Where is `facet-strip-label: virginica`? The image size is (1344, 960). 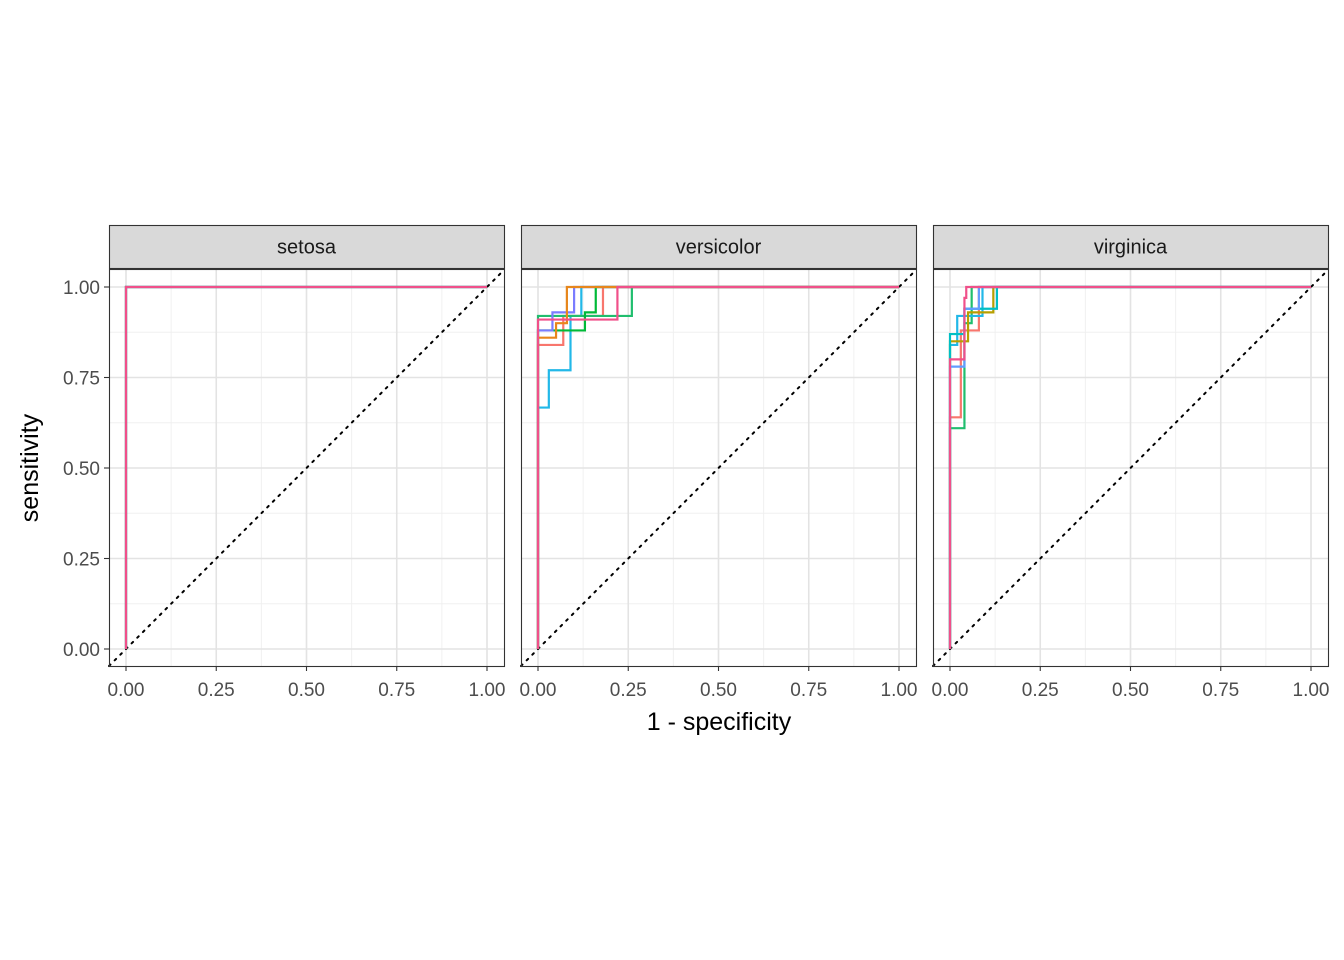
facet-strip-label: virginica is located at coordinates (1131, 248).